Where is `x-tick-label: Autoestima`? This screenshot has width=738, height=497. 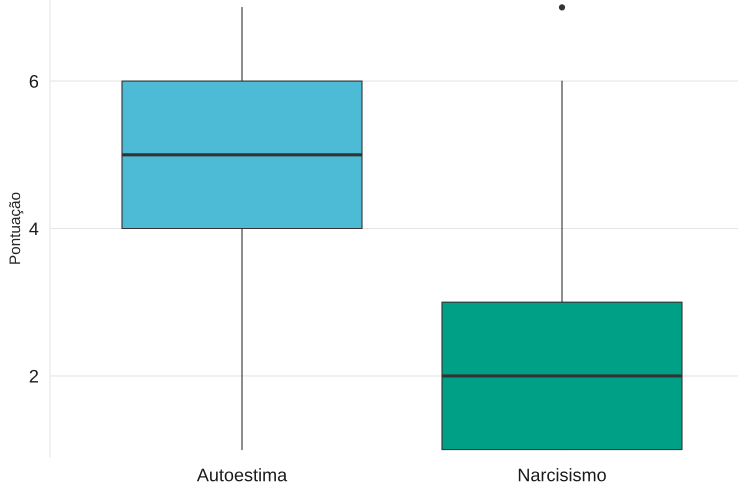
x-tick-label: Autoestima is located at coordinates (242, 475).